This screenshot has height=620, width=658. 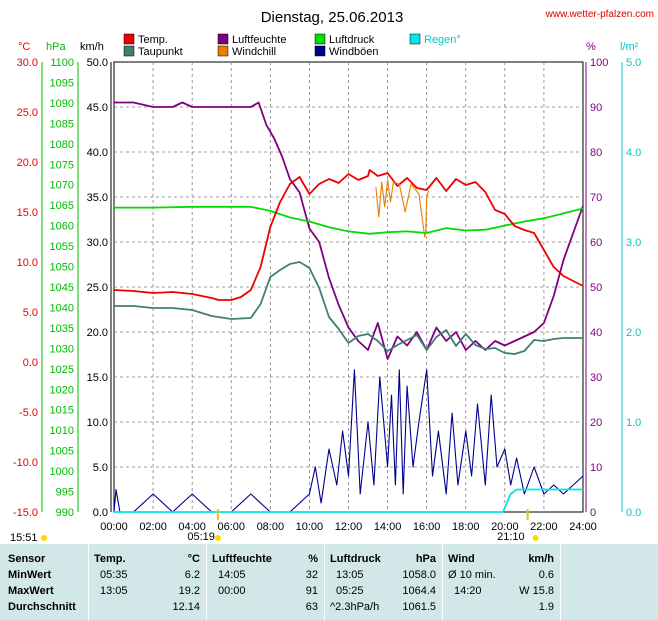 I want to click on marker-start-label: 15:51, so click(x=24, y=538).